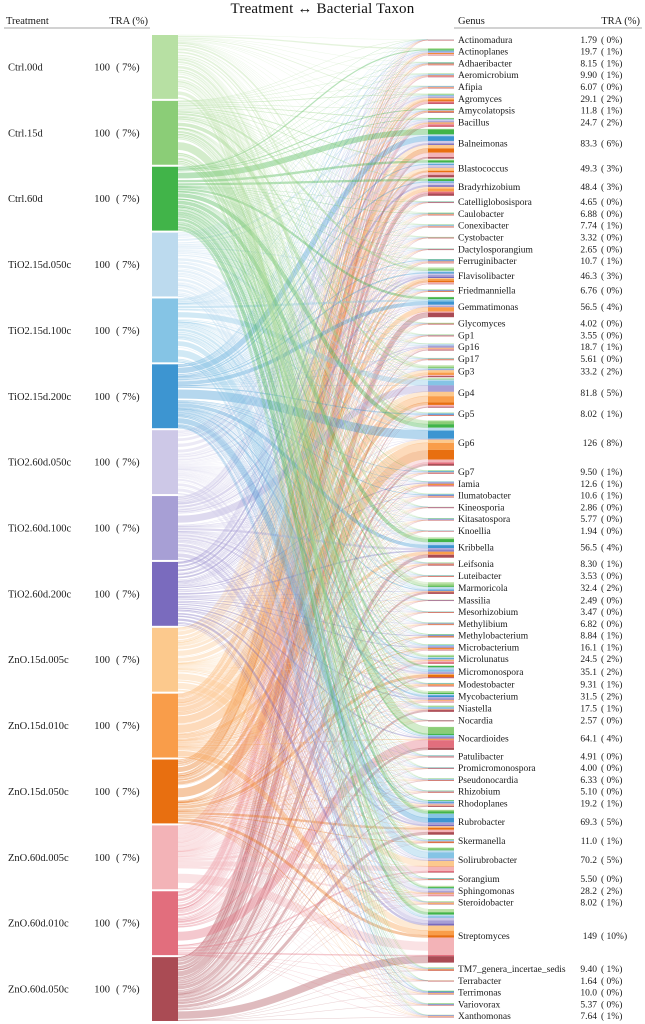 The width and height of the screenshot is (645, 1024). Describe the element at coordinates (588, 360) in the screenshot. I see `genus-value: 5.61` at that location.